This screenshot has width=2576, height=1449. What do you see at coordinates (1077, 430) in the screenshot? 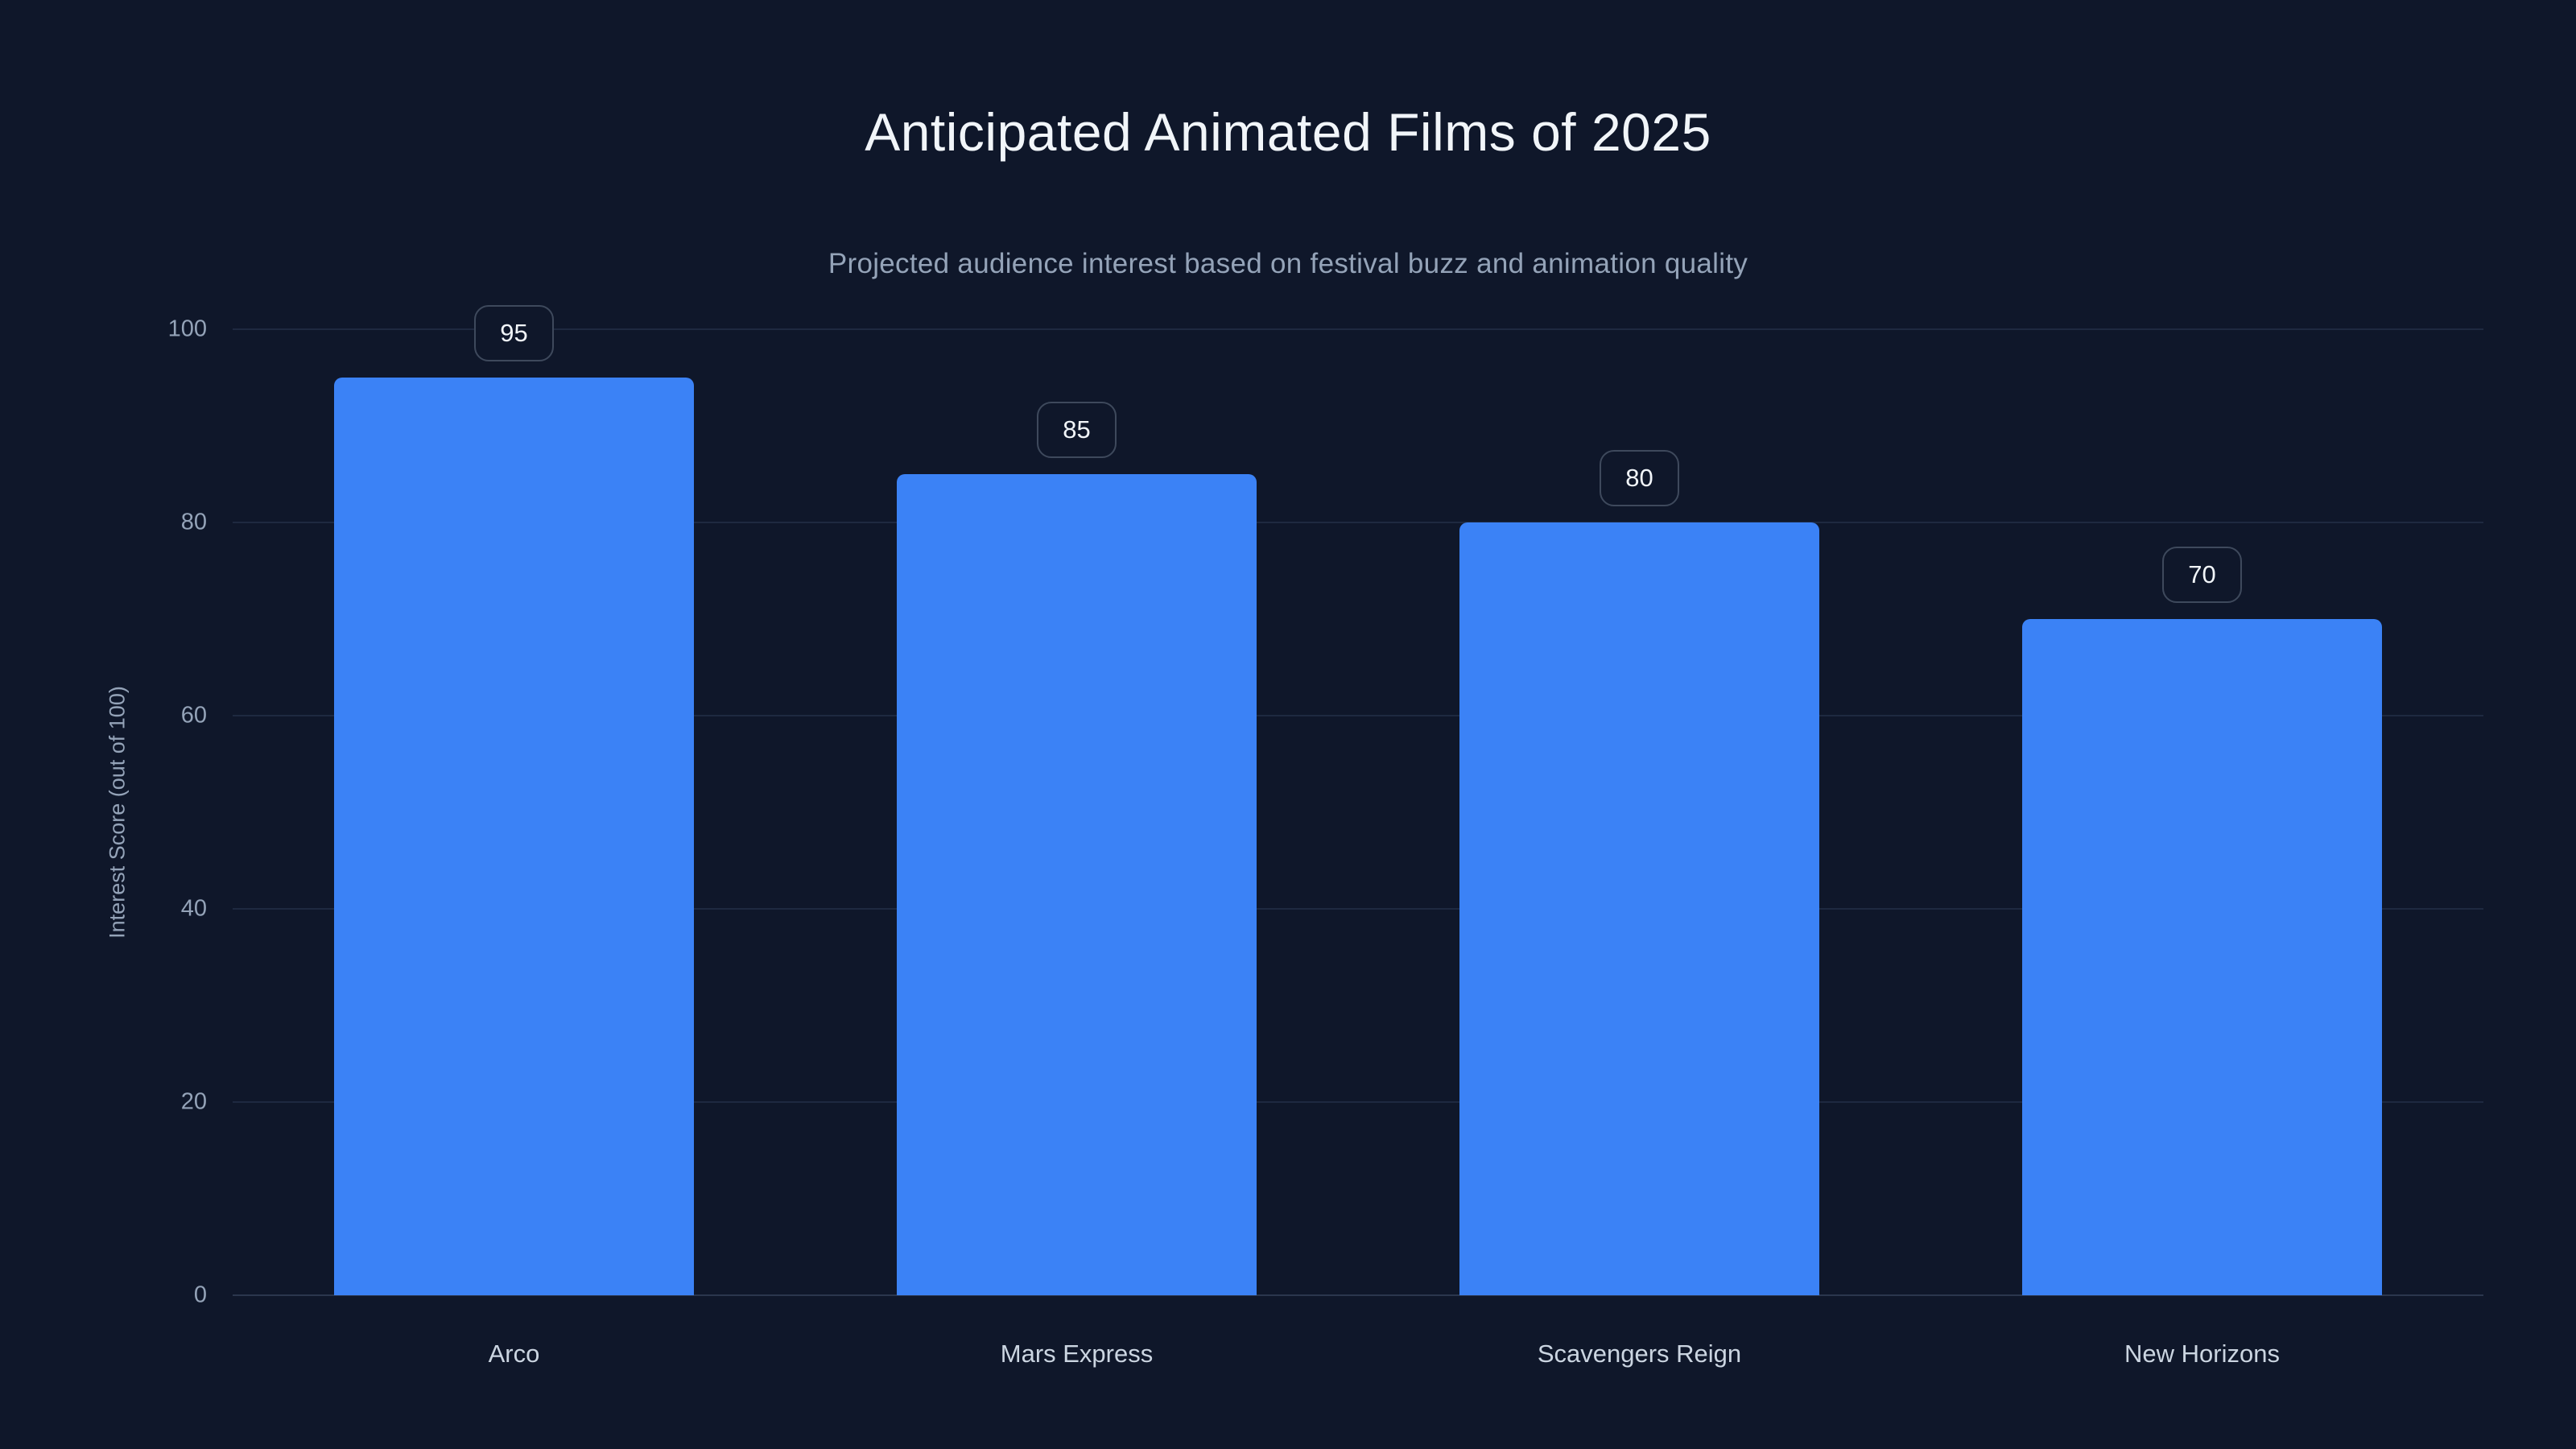
I see `value-badge: 85` at bounding box center [1077, 430].